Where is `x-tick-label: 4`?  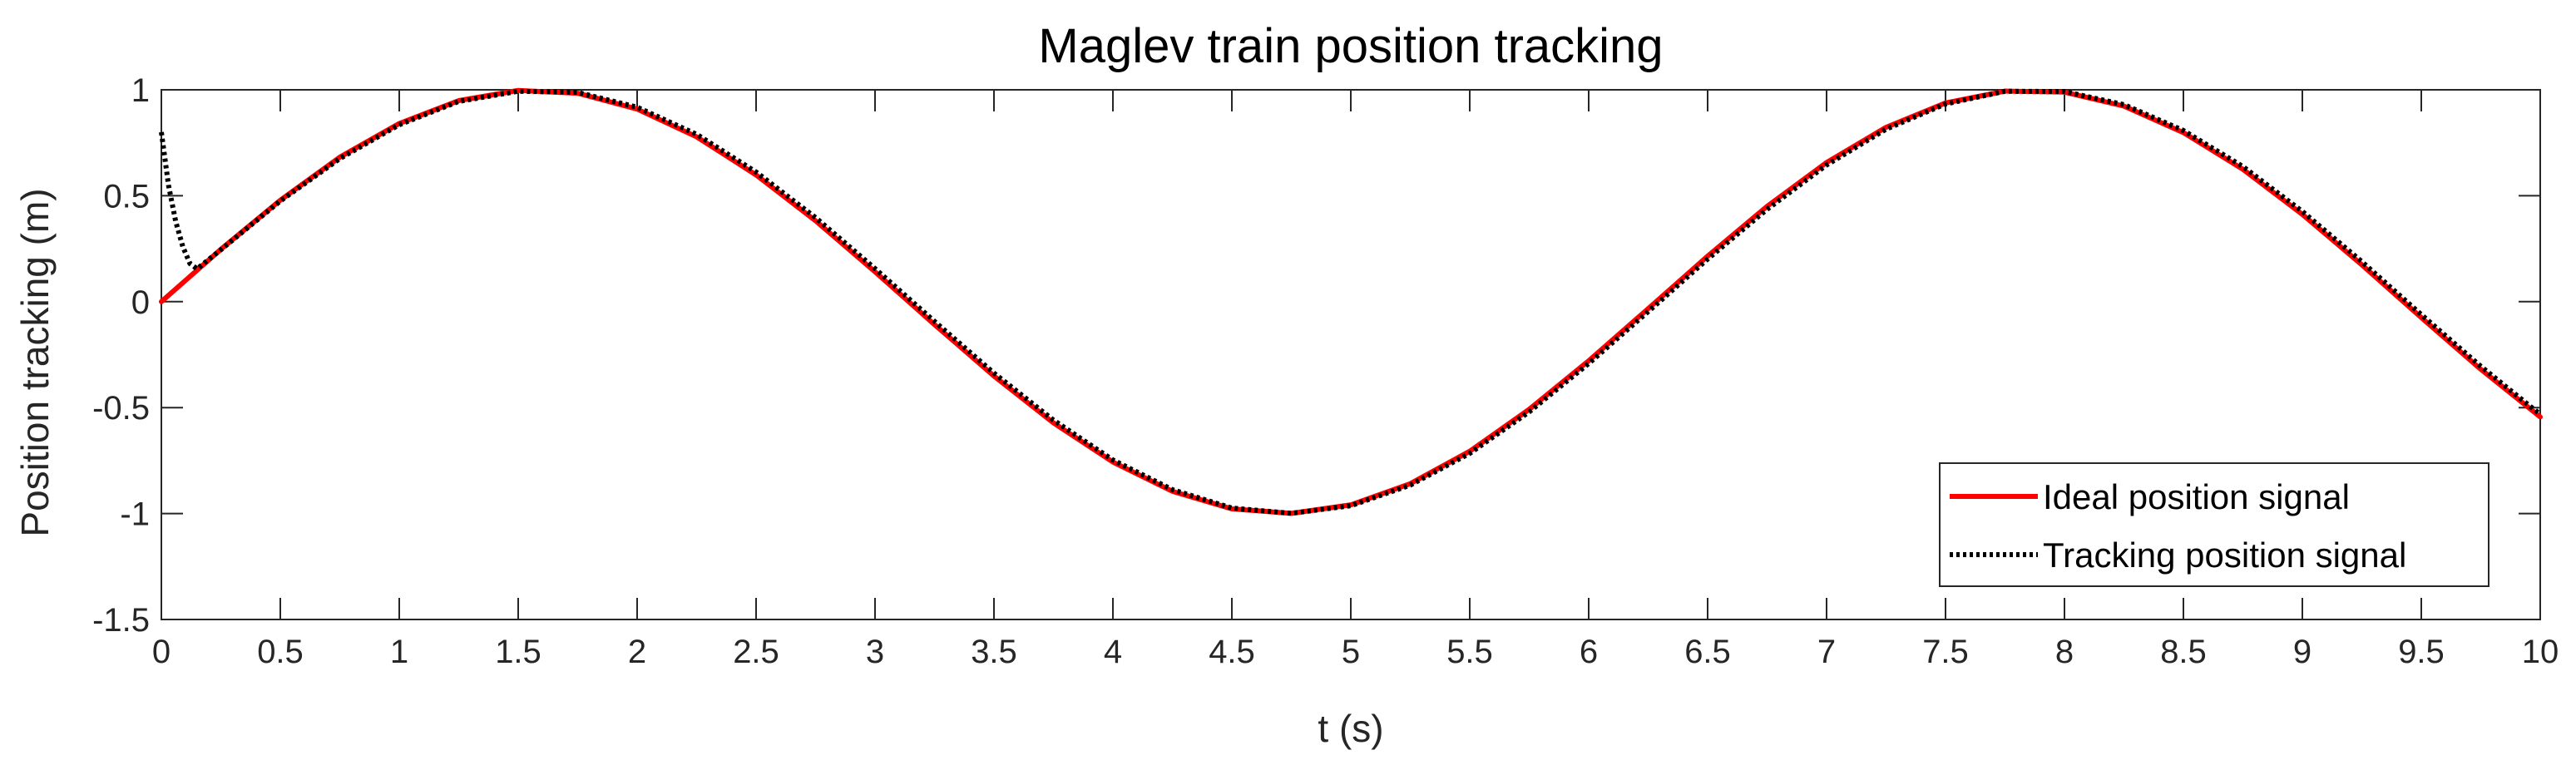
x-tick-label: 4 is located at coordinates (1113, 652).